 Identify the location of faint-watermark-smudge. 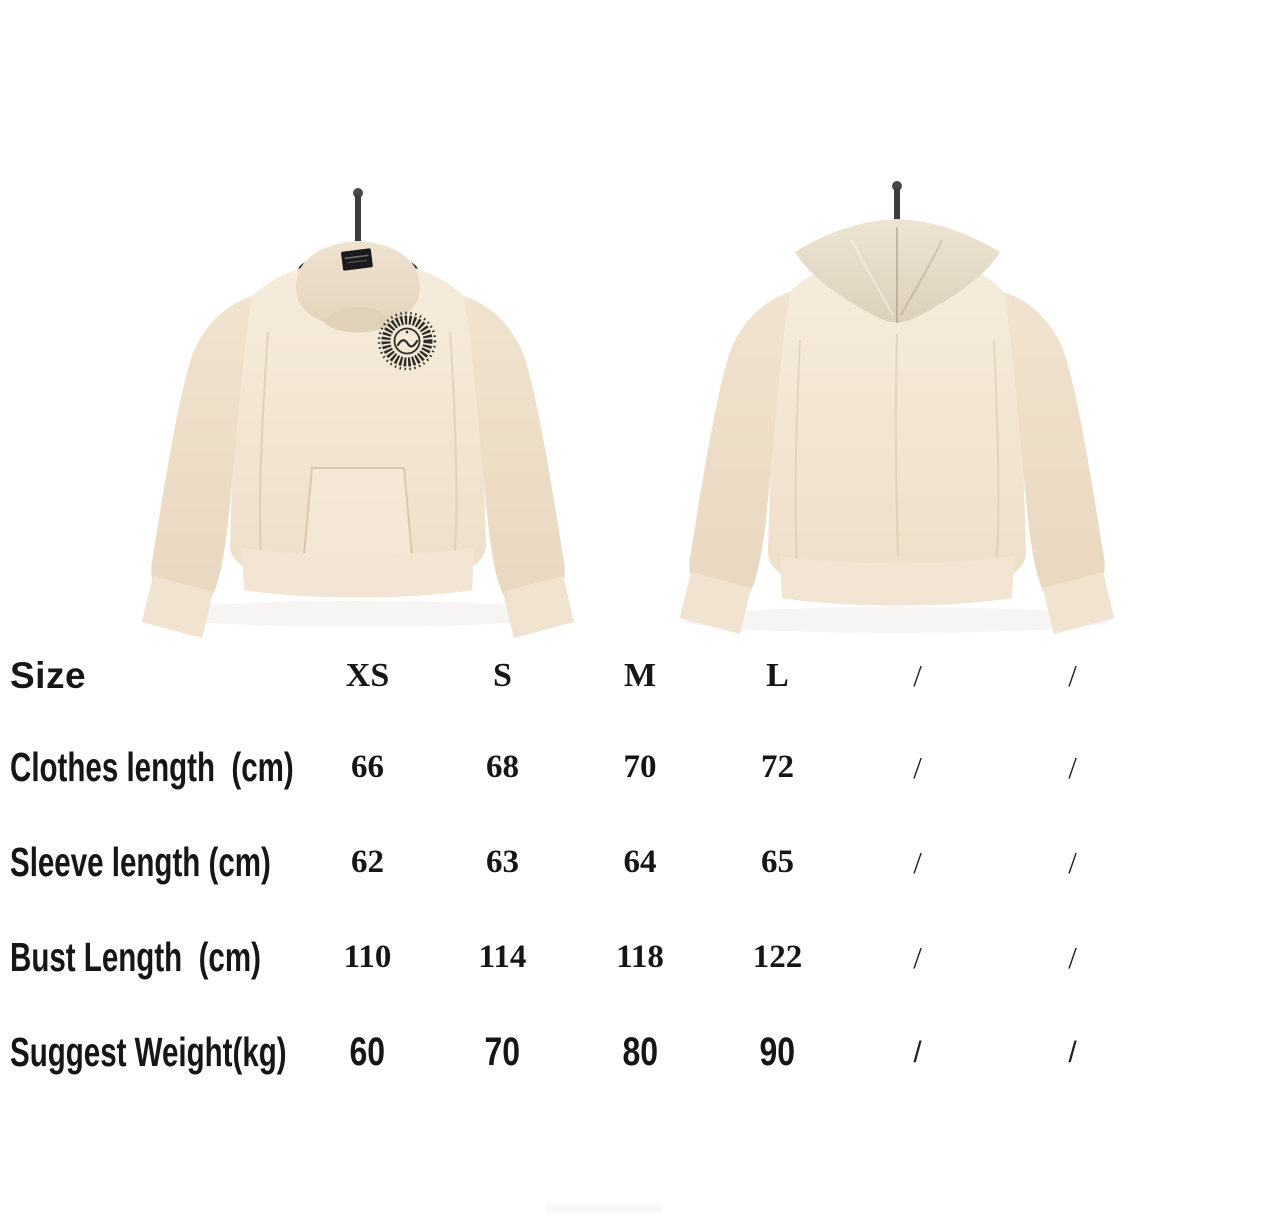
(605, 1208).